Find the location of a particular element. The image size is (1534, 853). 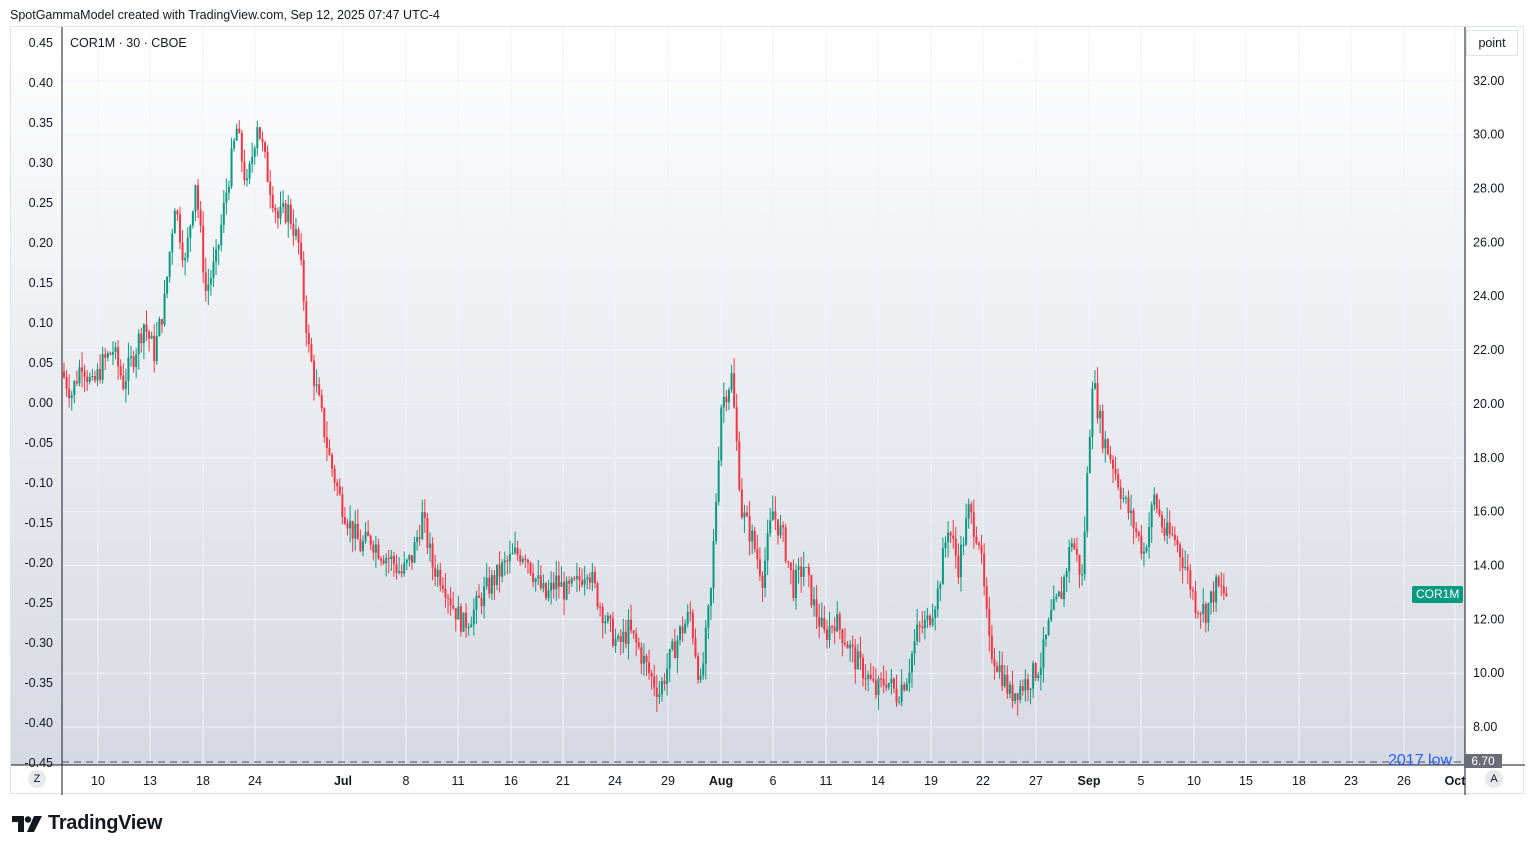

left-axis-tick: -0.05 is located at coordinates (39, 443).